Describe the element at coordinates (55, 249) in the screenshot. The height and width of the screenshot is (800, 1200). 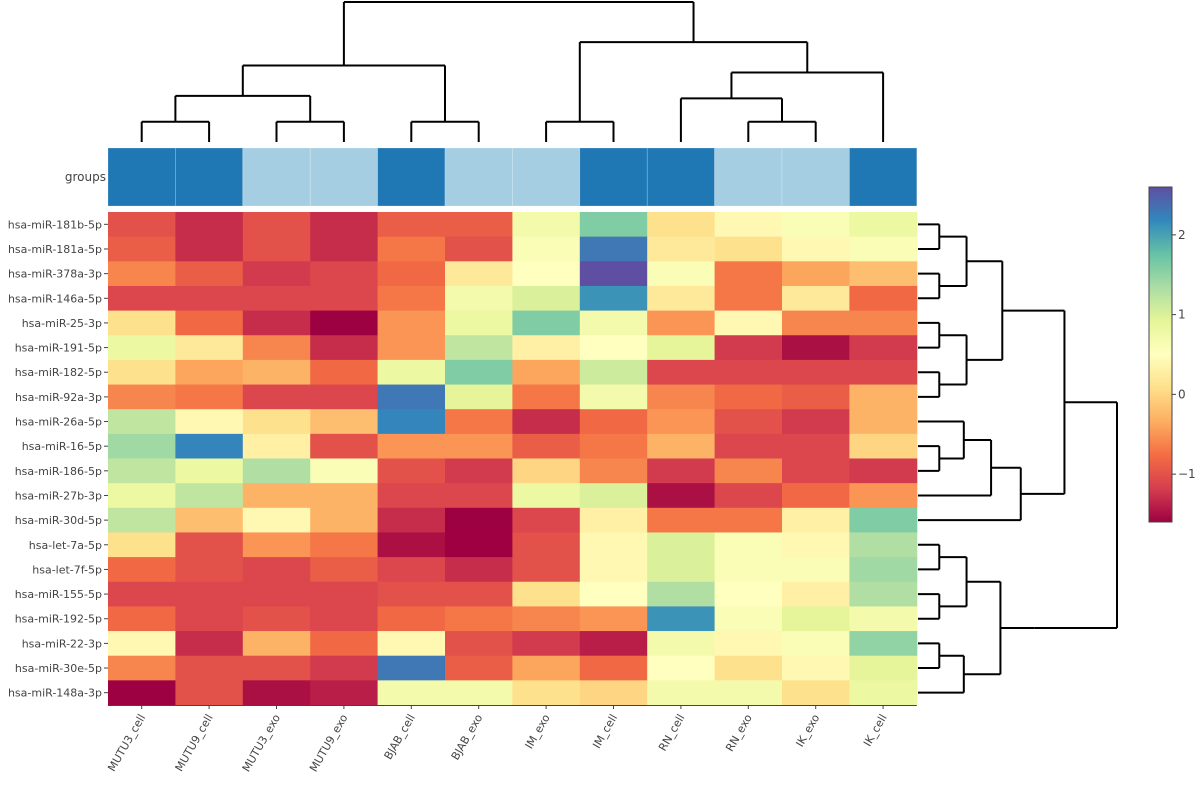
I see `row-label: hsa-miR-181a-5p` at that location.